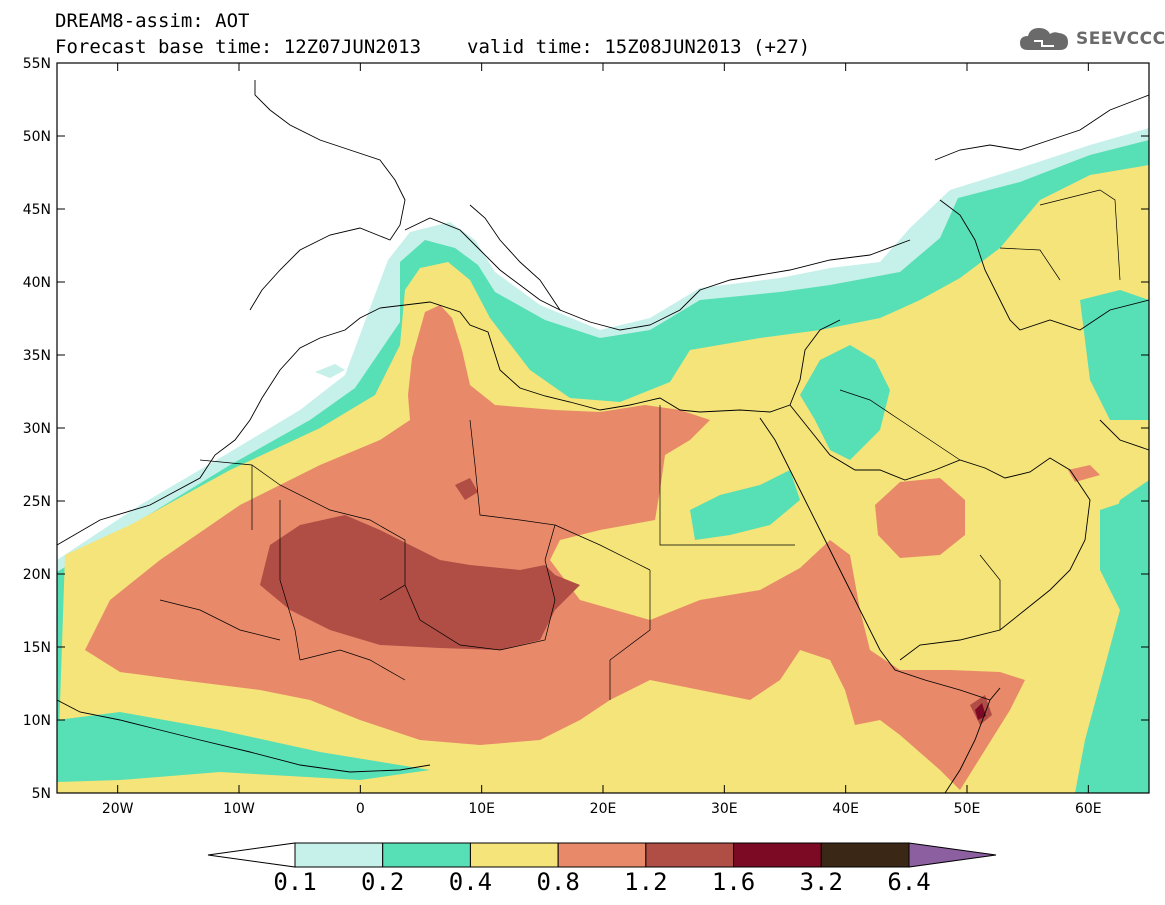 The image size is (1165, 905). I want to click on lon-label: 10E, so click(481, 809).